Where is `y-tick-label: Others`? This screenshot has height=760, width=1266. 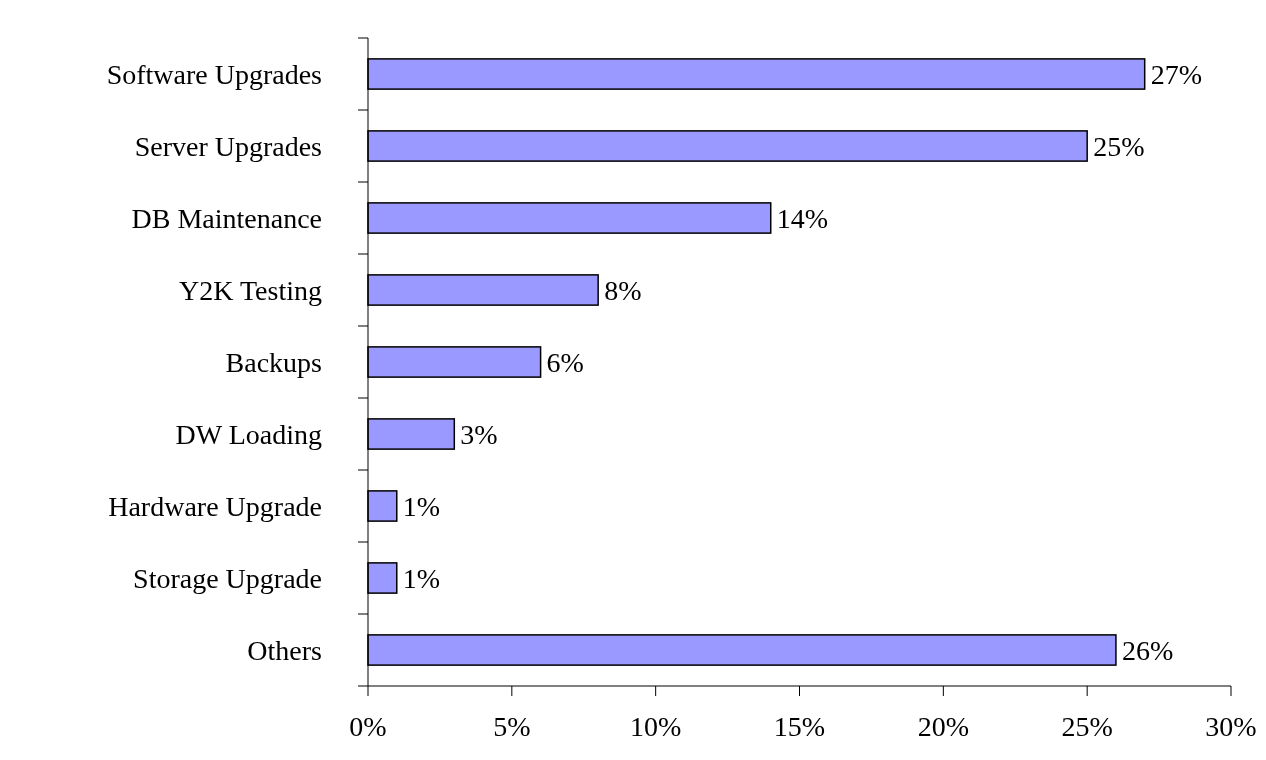
y-tick-label: Others is located at coordinates (284, 650).